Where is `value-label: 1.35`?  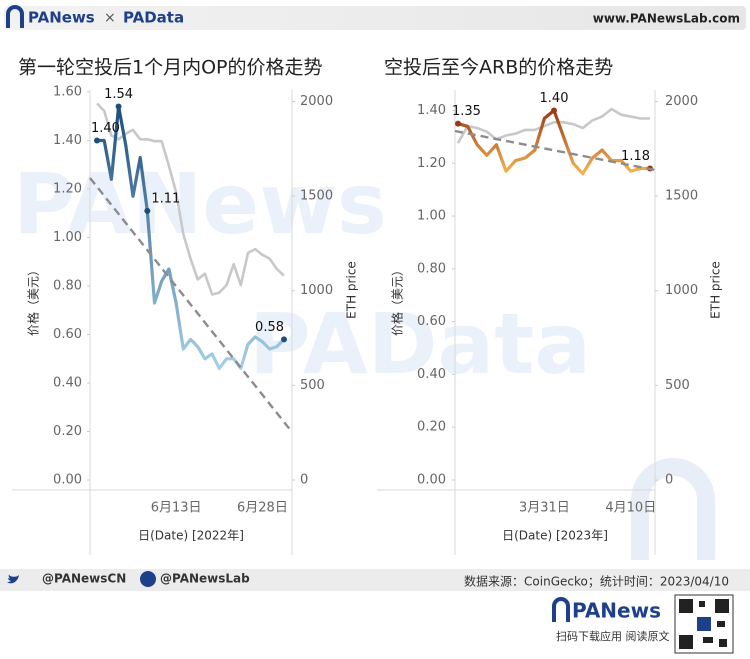
value-label: 1.35 is located at coordinates (466, 111).